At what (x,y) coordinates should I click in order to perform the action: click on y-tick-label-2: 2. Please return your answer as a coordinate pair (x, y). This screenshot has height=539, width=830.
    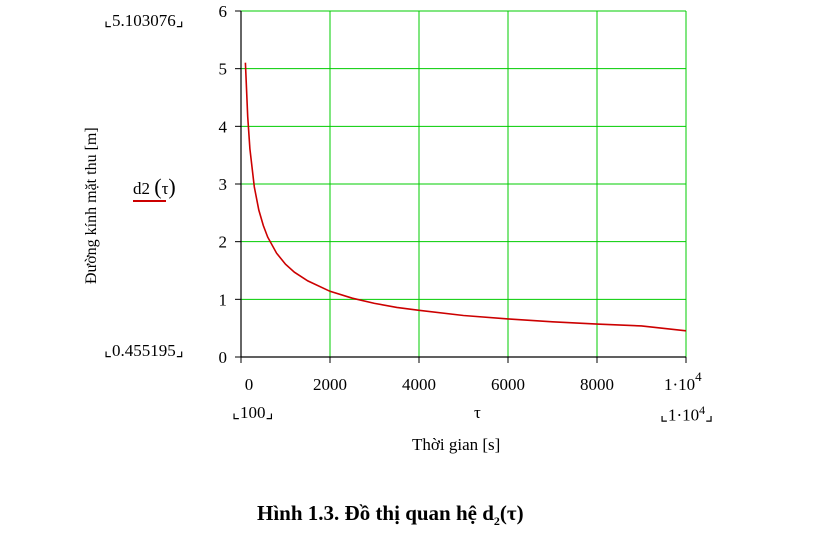
    Looking at the image, I should click on (223, 242).